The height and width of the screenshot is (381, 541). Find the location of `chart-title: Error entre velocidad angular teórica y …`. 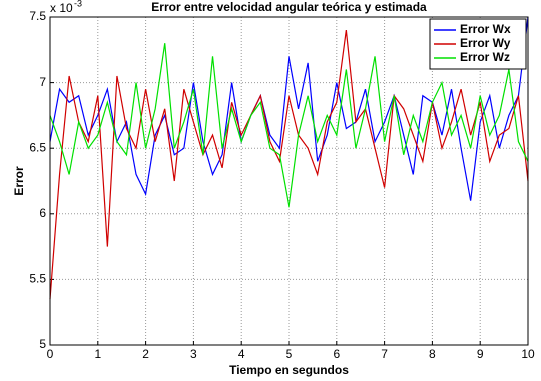

chart-title: Error entre velocidad angular teórica y … is located at coordinates (289, 7).